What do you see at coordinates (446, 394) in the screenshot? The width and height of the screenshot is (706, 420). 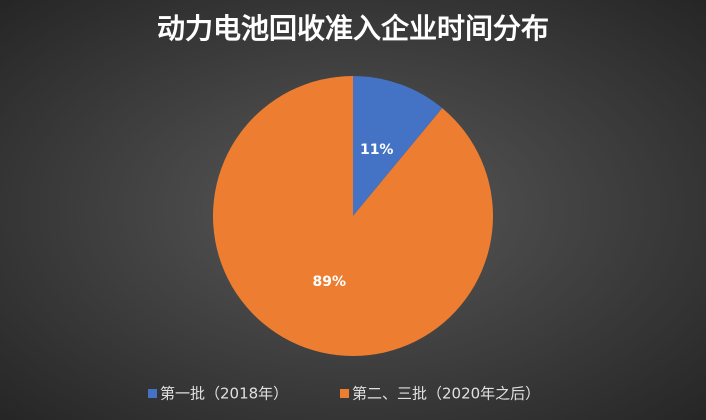 I see `legend-label: 第二、三批（2020年之后）` at bounding box center [446, 394].